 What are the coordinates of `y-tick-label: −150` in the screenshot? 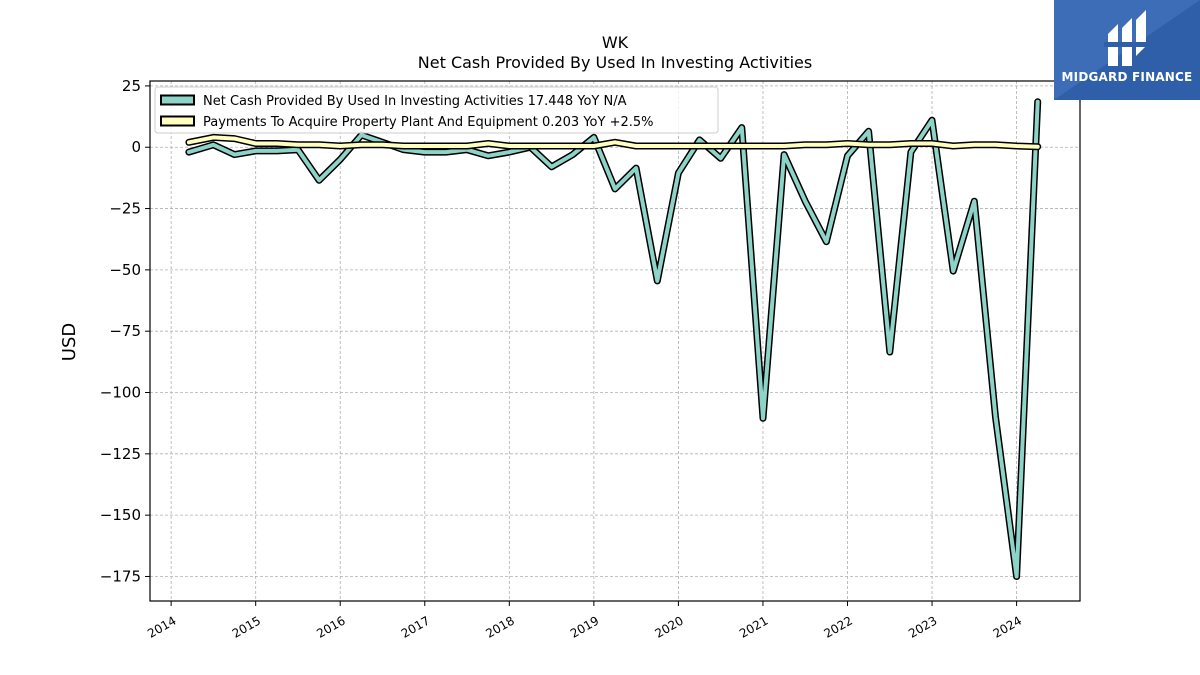 It's located at (120, 515).